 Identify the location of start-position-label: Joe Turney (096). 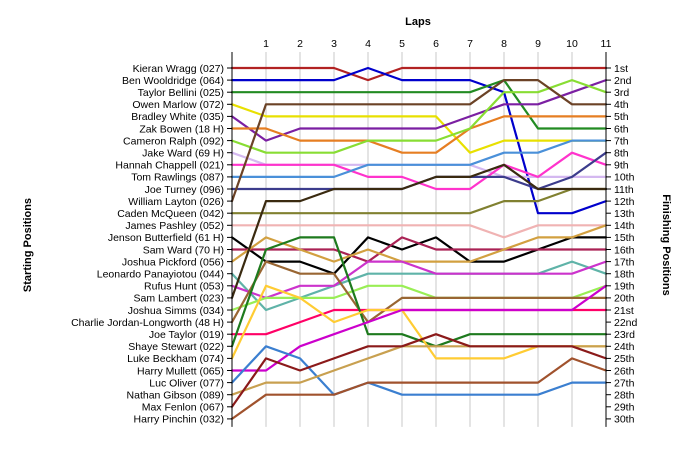
(184, 190).